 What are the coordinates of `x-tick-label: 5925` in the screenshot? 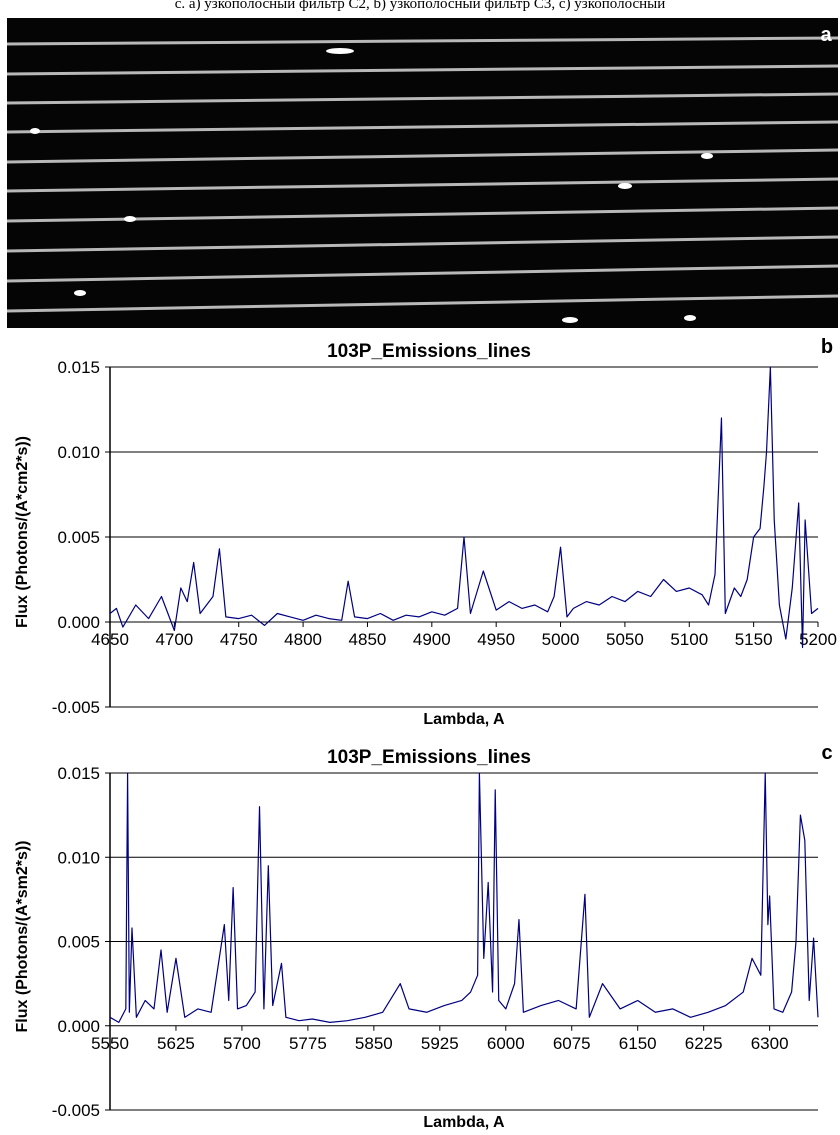 It's located at (440, 1043).